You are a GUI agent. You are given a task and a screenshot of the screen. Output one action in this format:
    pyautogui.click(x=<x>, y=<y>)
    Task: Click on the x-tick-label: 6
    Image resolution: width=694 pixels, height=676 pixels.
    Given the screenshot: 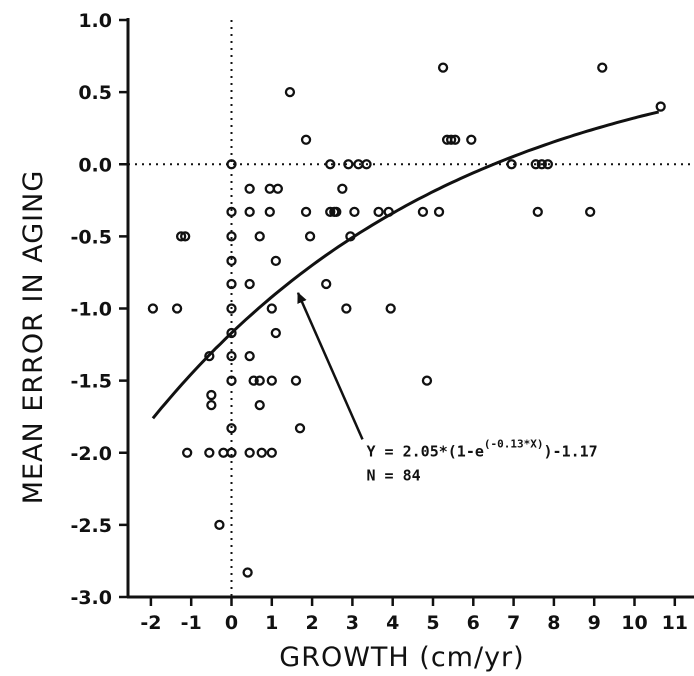 What is the action you would take?
    pyautogui.click(x=473, y=623)
    